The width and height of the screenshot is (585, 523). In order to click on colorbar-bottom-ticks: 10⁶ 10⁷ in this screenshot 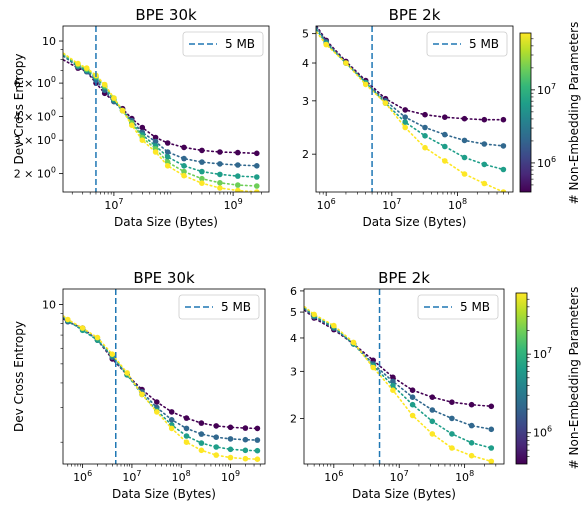, I will do `click(539, 377)`.